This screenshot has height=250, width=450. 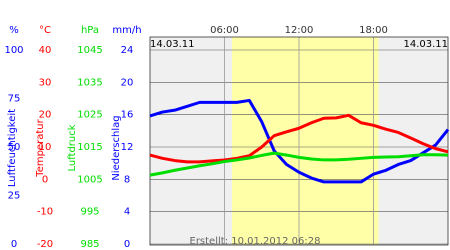 I want to click on axis-unit: °C, so click(x=45, y=30).